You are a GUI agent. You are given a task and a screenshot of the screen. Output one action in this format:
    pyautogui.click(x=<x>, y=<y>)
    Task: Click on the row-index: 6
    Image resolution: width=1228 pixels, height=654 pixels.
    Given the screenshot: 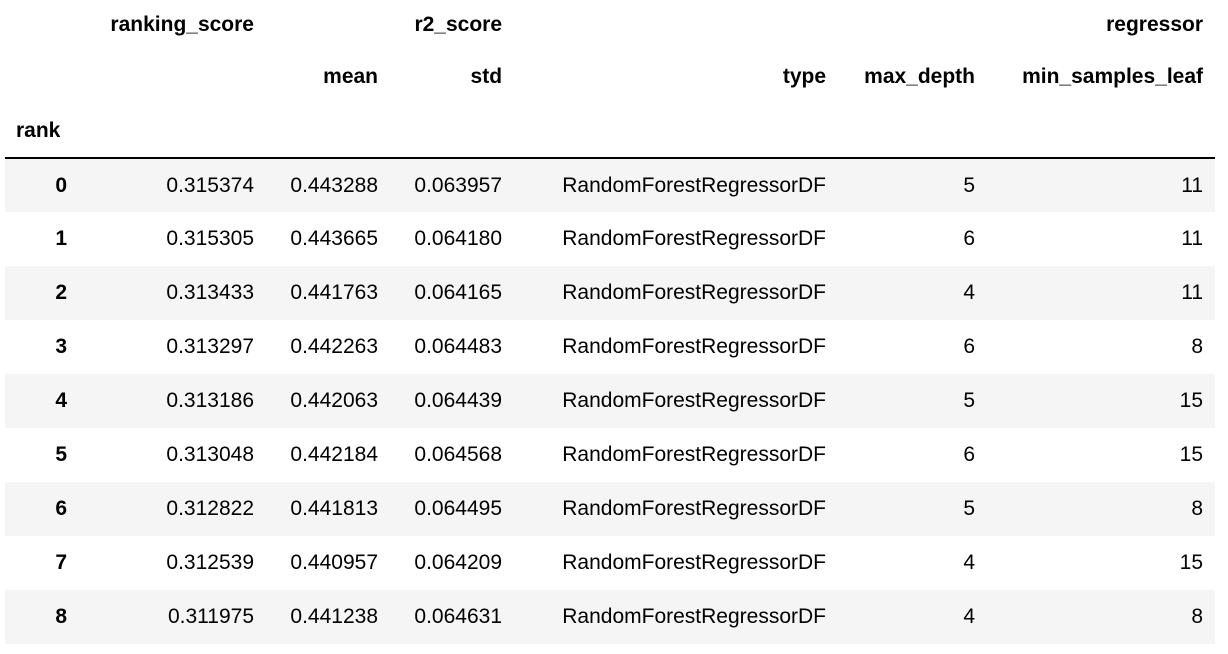 What is the action you would take?
    pyautogui.click(x=61, y=508)
    